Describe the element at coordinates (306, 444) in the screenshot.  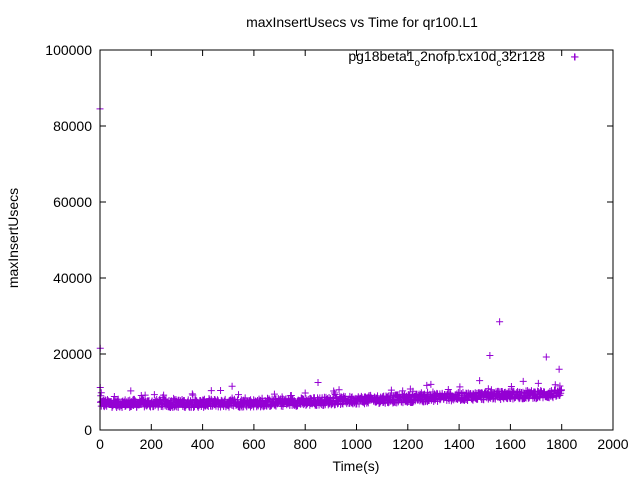
I see `x-tick-label: 800` at that location.